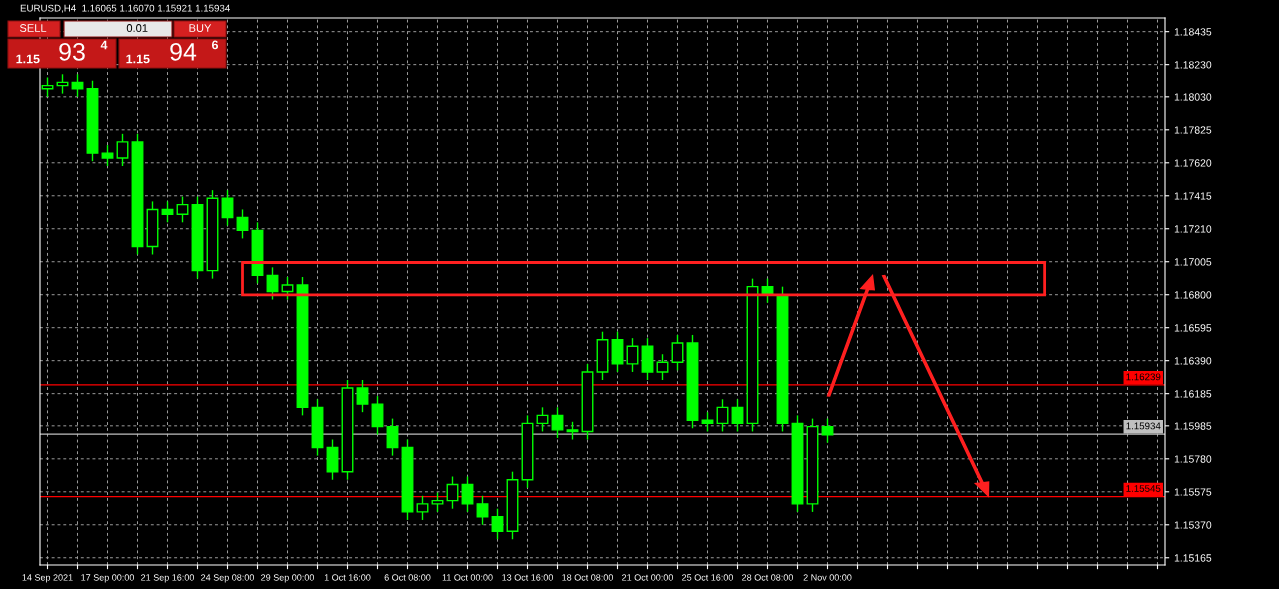  What do you see at coordinates (1193, 328) in the screenshot?
I see `y-tick-label: 1.16595` at bounding box center [1193, 328].